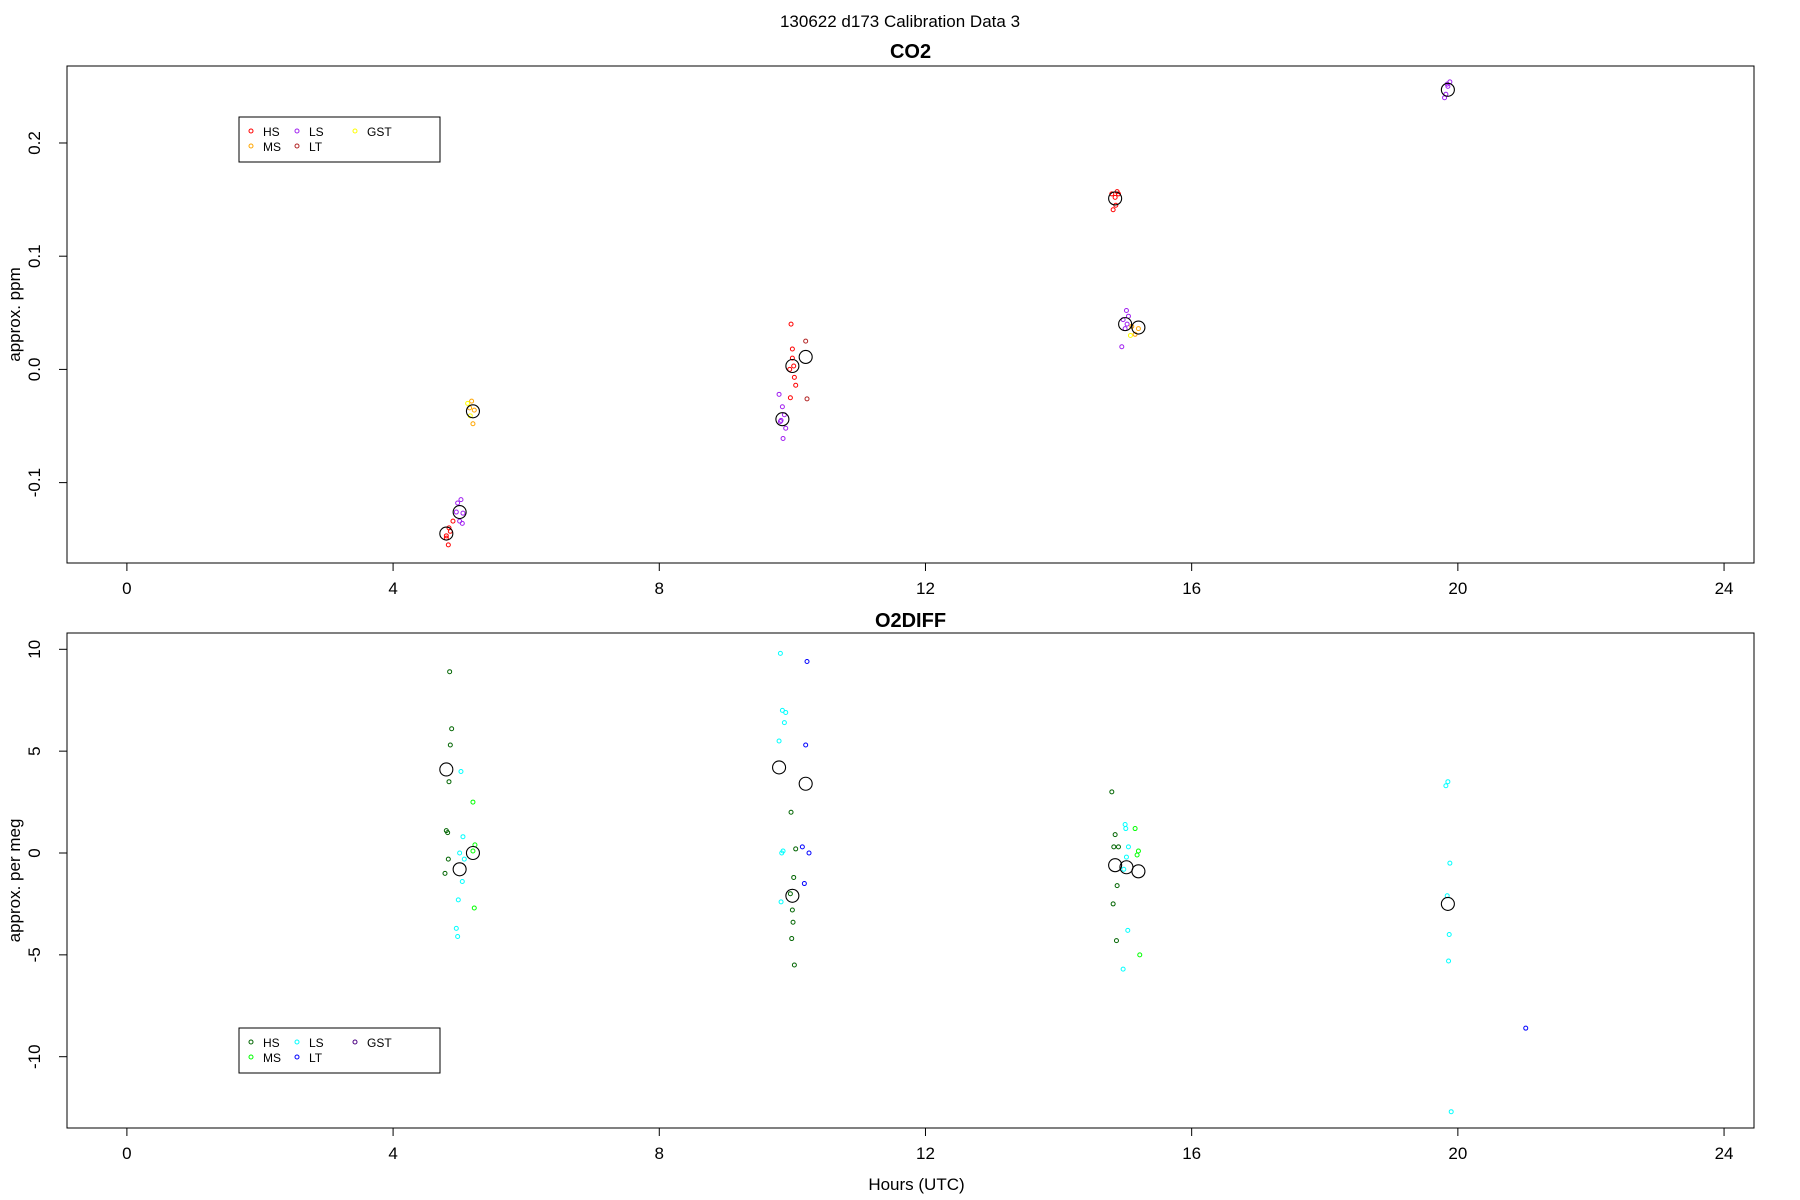 This screenshot has height=1200, width=1800. Describe the element at coordinates (316, 1058) in the screenshot. I see `legend-label: LT` at that location.